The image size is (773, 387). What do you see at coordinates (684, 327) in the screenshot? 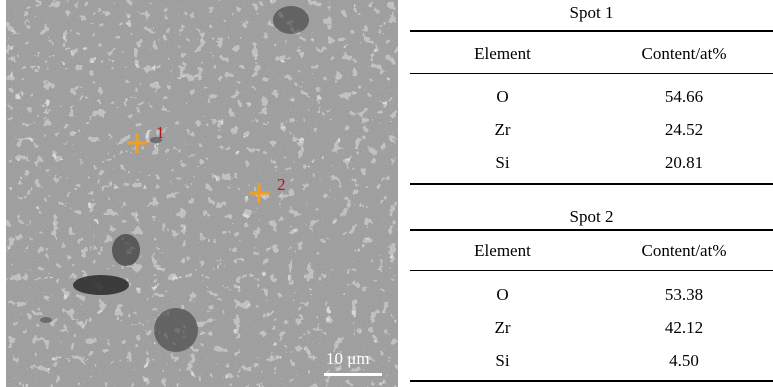
I see `table-cell-content: 42.12` at bounding box center [684, 327].